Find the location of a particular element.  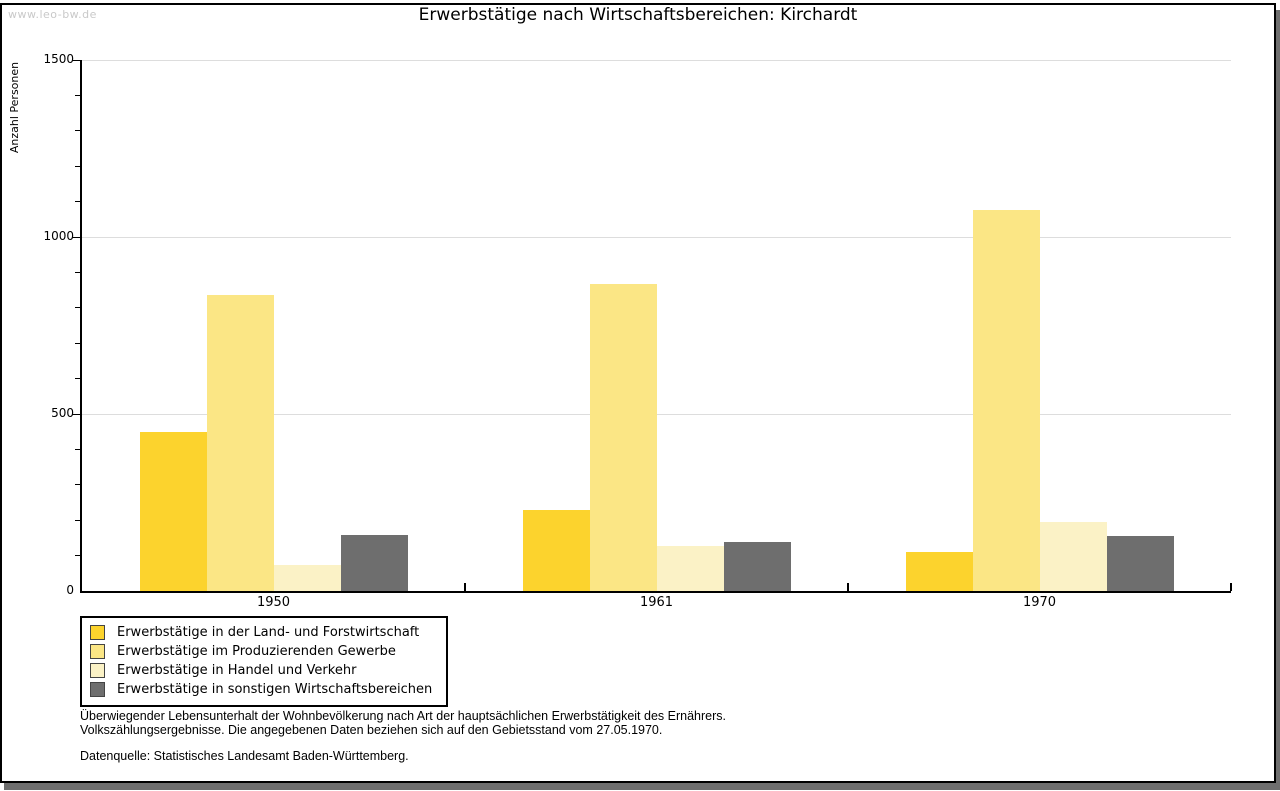

bar-1961-series4 is located at coordinates (757, 566).